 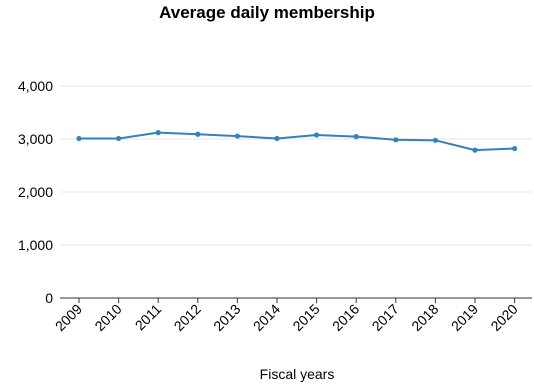 What do you see at coordinates (424, 317) in the screenshot?
I see `x-tick-label: 2018` at bounding box center [424, 317].